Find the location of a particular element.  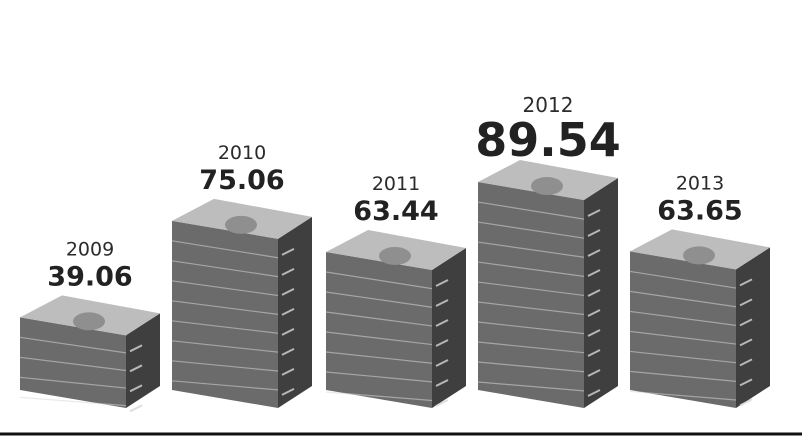

tick-label-2010: 2010 is located at coordinates (242, 153).